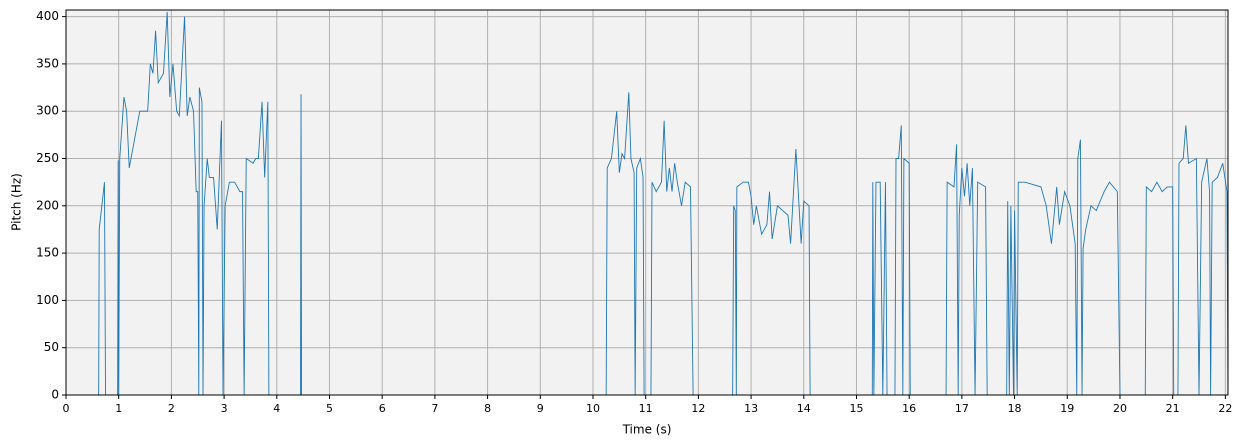  What do you see at coordinates (434, 408) in the screenshot?
I see `x-tick-label: 7` at bounding box center [434, 408].